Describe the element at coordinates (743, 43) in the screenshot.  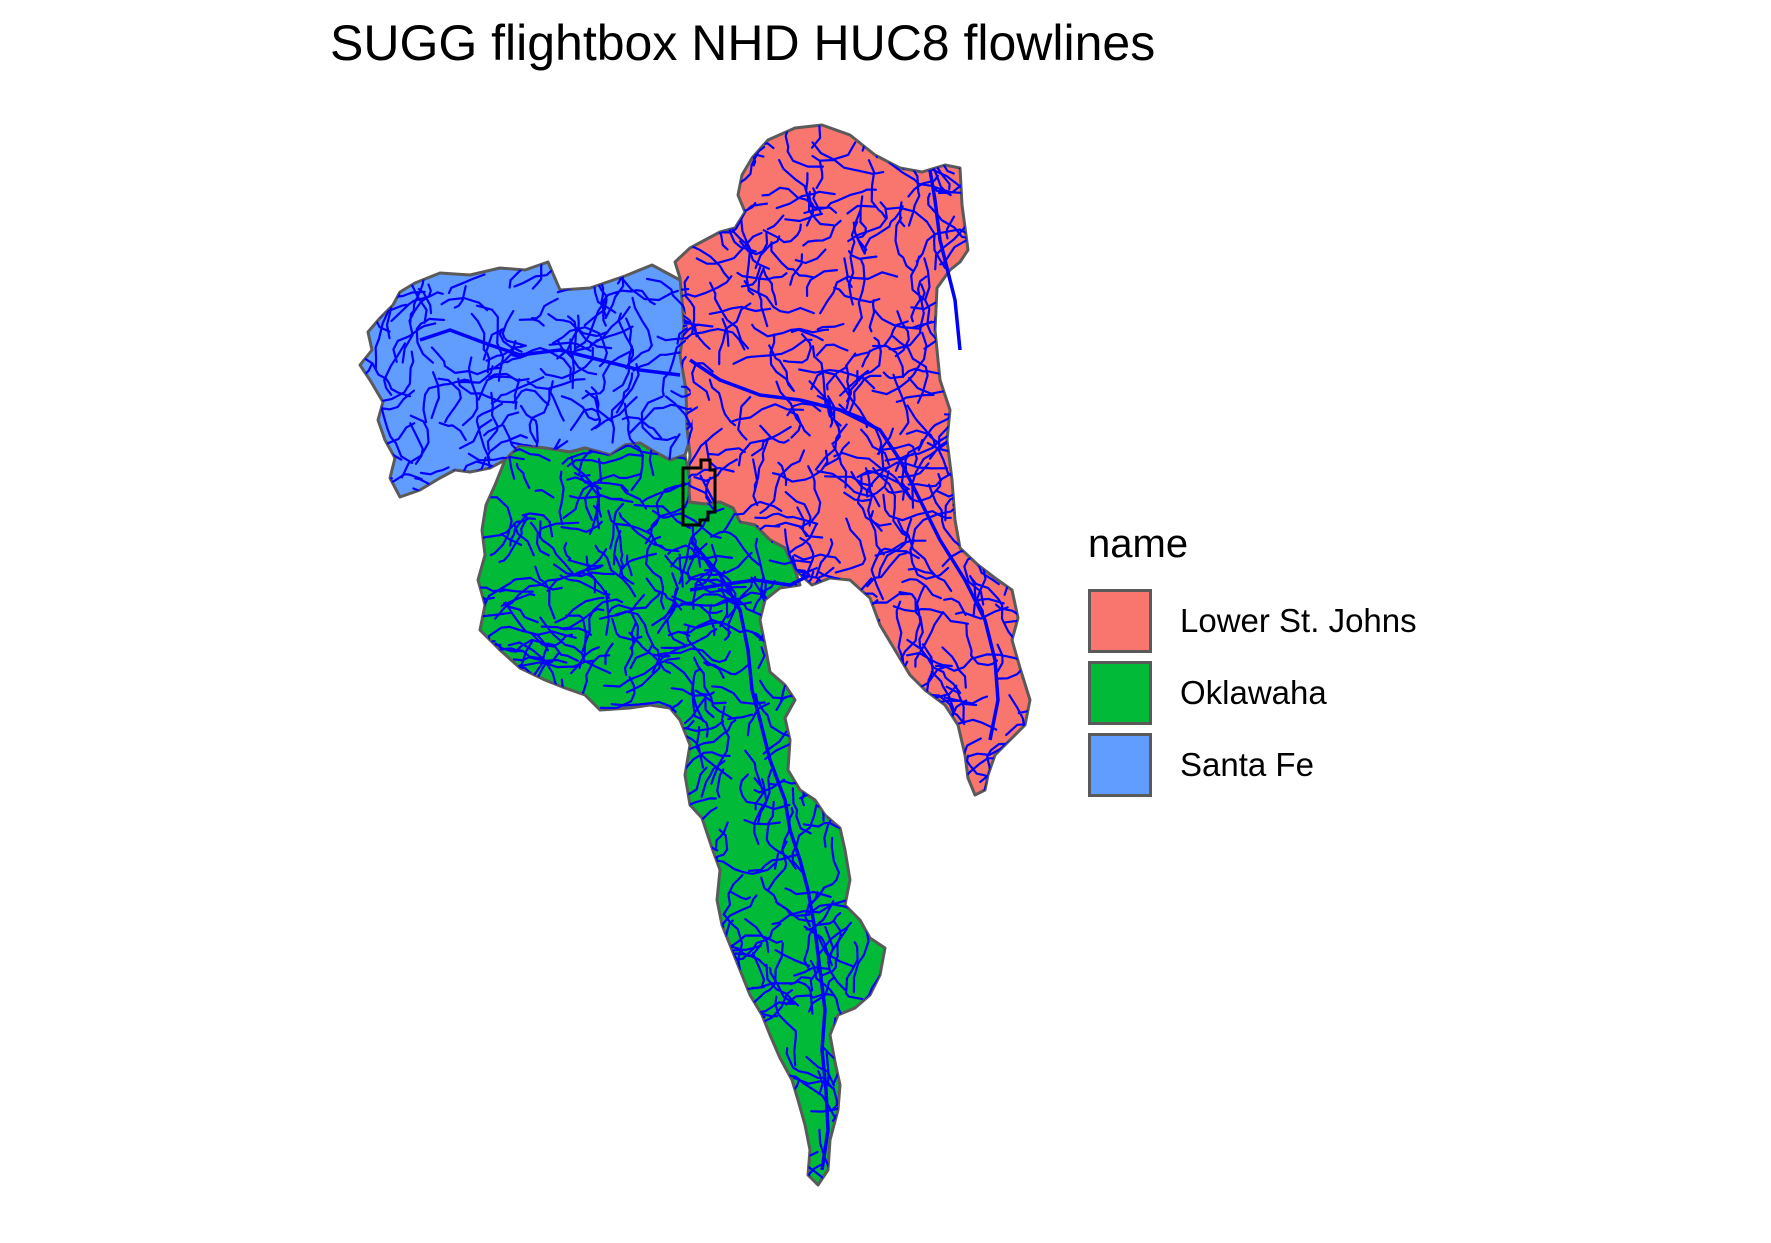
I see `plot-title: SUGG flightbox NHD HUC8 flowlines` at that location.